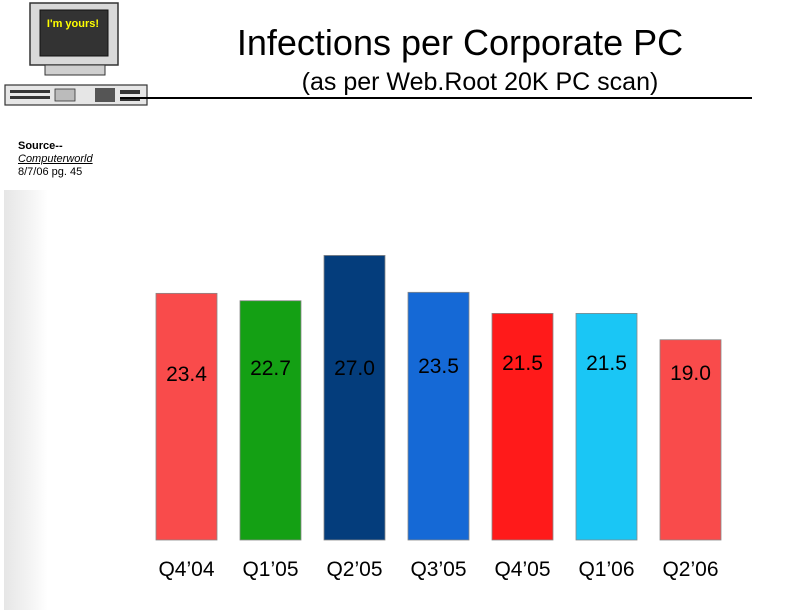 This screenshot has width=792, height=612. I want to click on category-label-5: Q1’06, so click(606, 569).